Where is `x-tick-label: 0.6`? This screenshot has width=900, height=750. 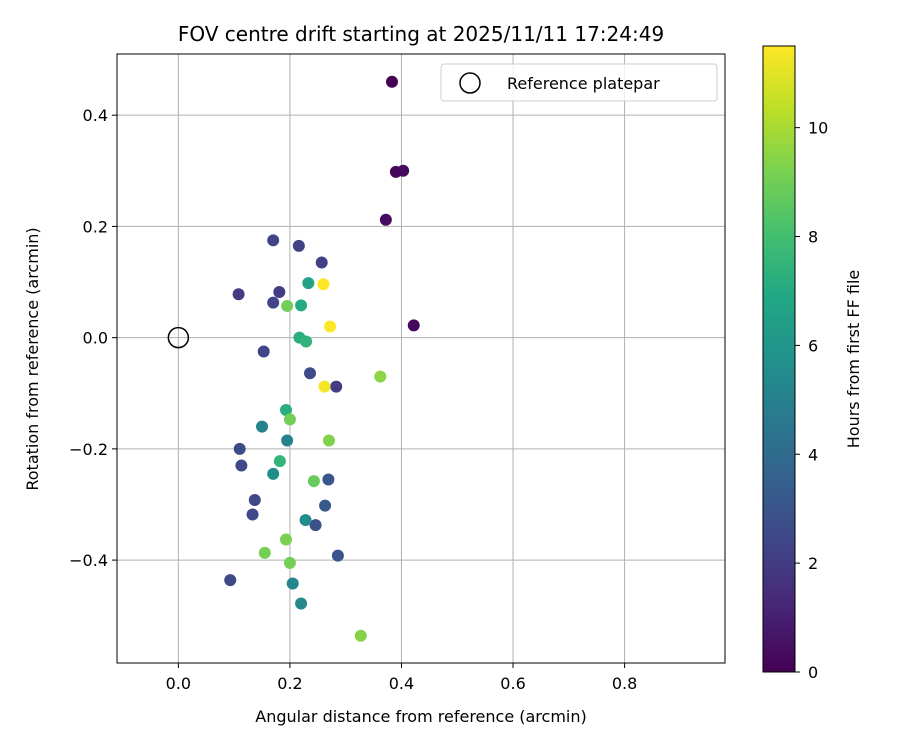
x-tick-label: 0.6 is located at coordinates (512, 683).